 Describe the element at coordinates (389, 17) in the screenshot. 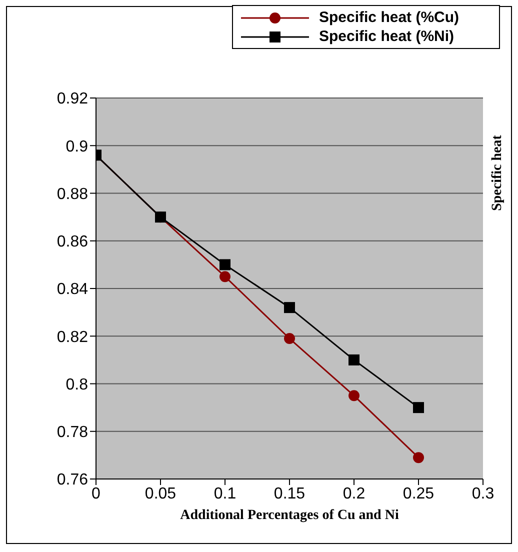

I see `legend-label: Specific heat (%Cu)` at that location.